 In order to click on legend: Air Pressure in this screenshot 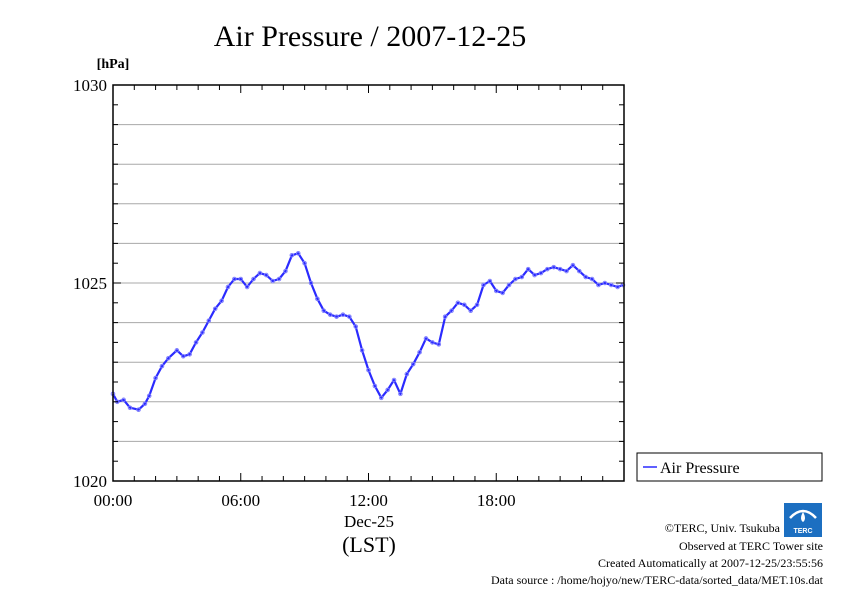, I will do `click(729, 467)`.